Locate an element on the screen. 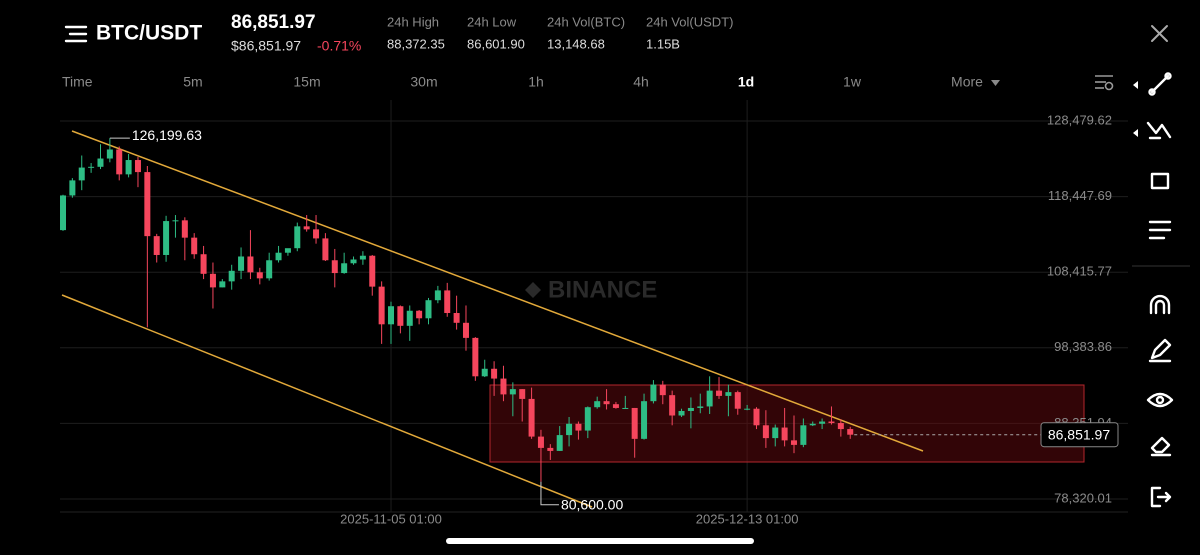  interval-tab: 1h is located at coordinates (536, 82).